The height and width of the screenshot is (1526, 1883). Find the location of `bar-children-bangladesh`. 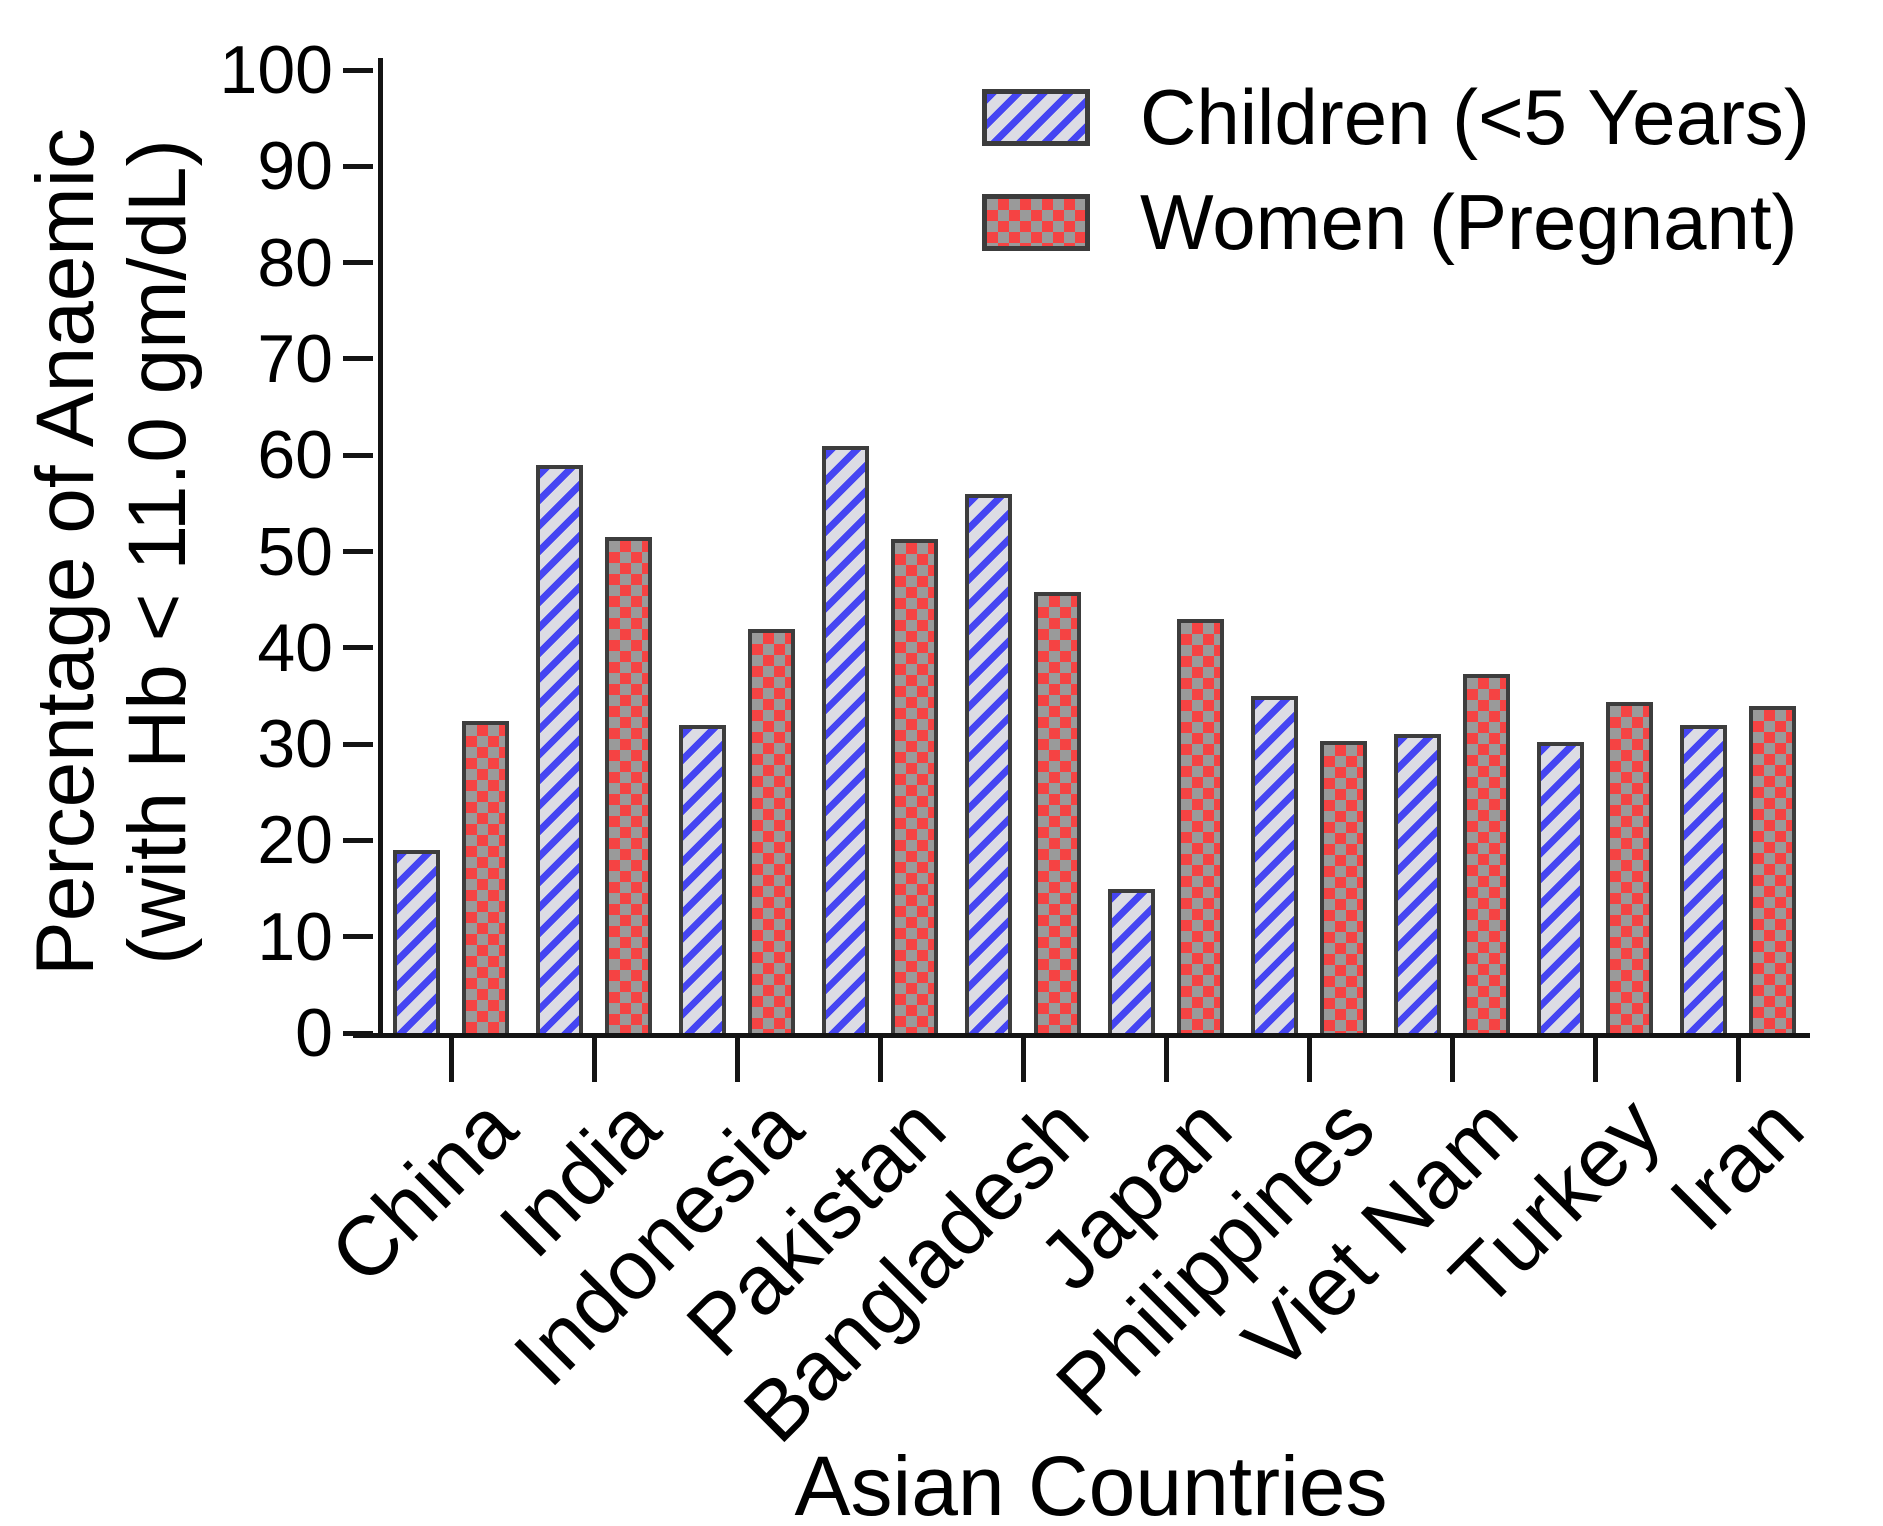

bar-children-bangladesh is located at coordinates (988, 763).